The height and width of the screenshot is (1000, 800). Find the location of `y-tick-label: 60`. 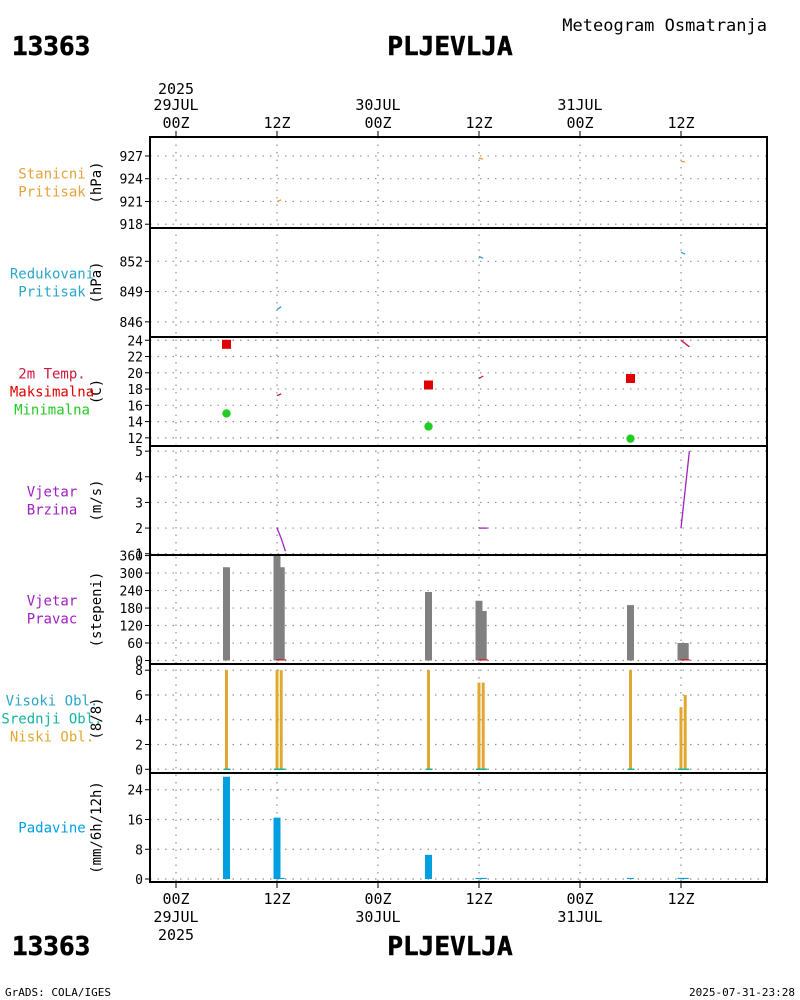

y-tick-label: 60 is located at coordinates (135, 644).